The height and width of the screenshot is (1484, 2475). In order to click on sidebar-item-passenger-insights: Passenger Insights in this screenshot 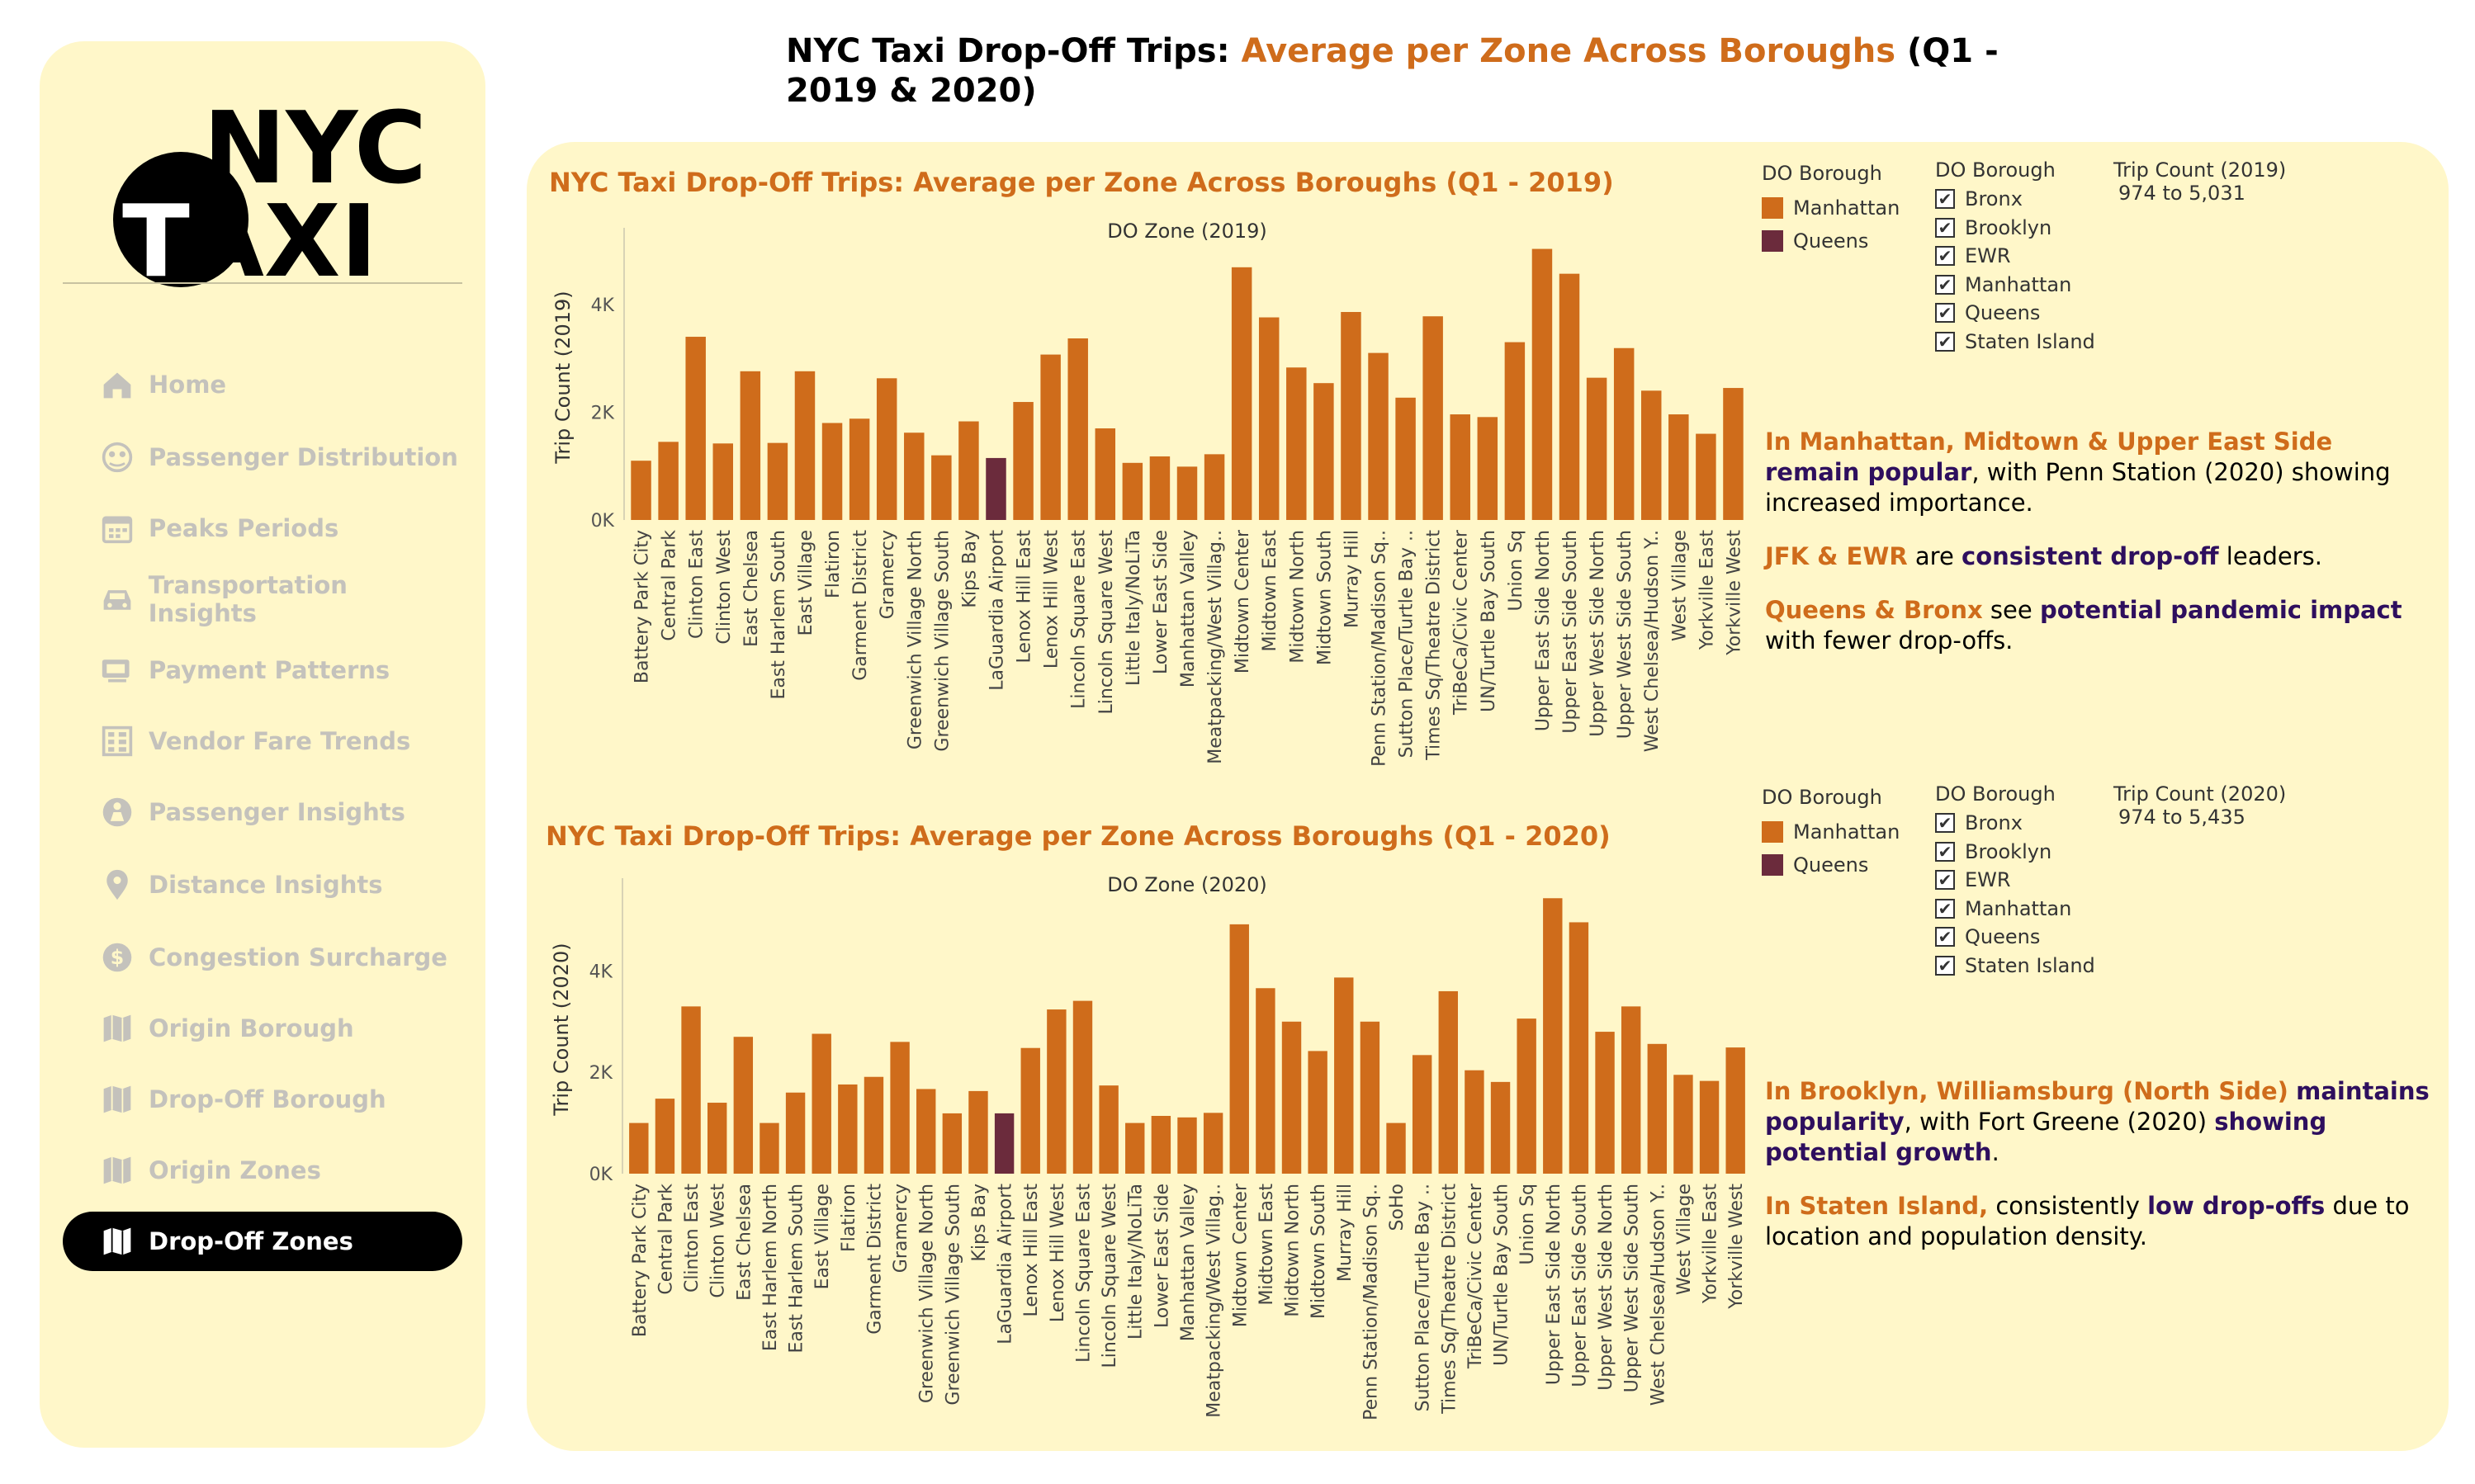, I will do `click(262, 812)`.